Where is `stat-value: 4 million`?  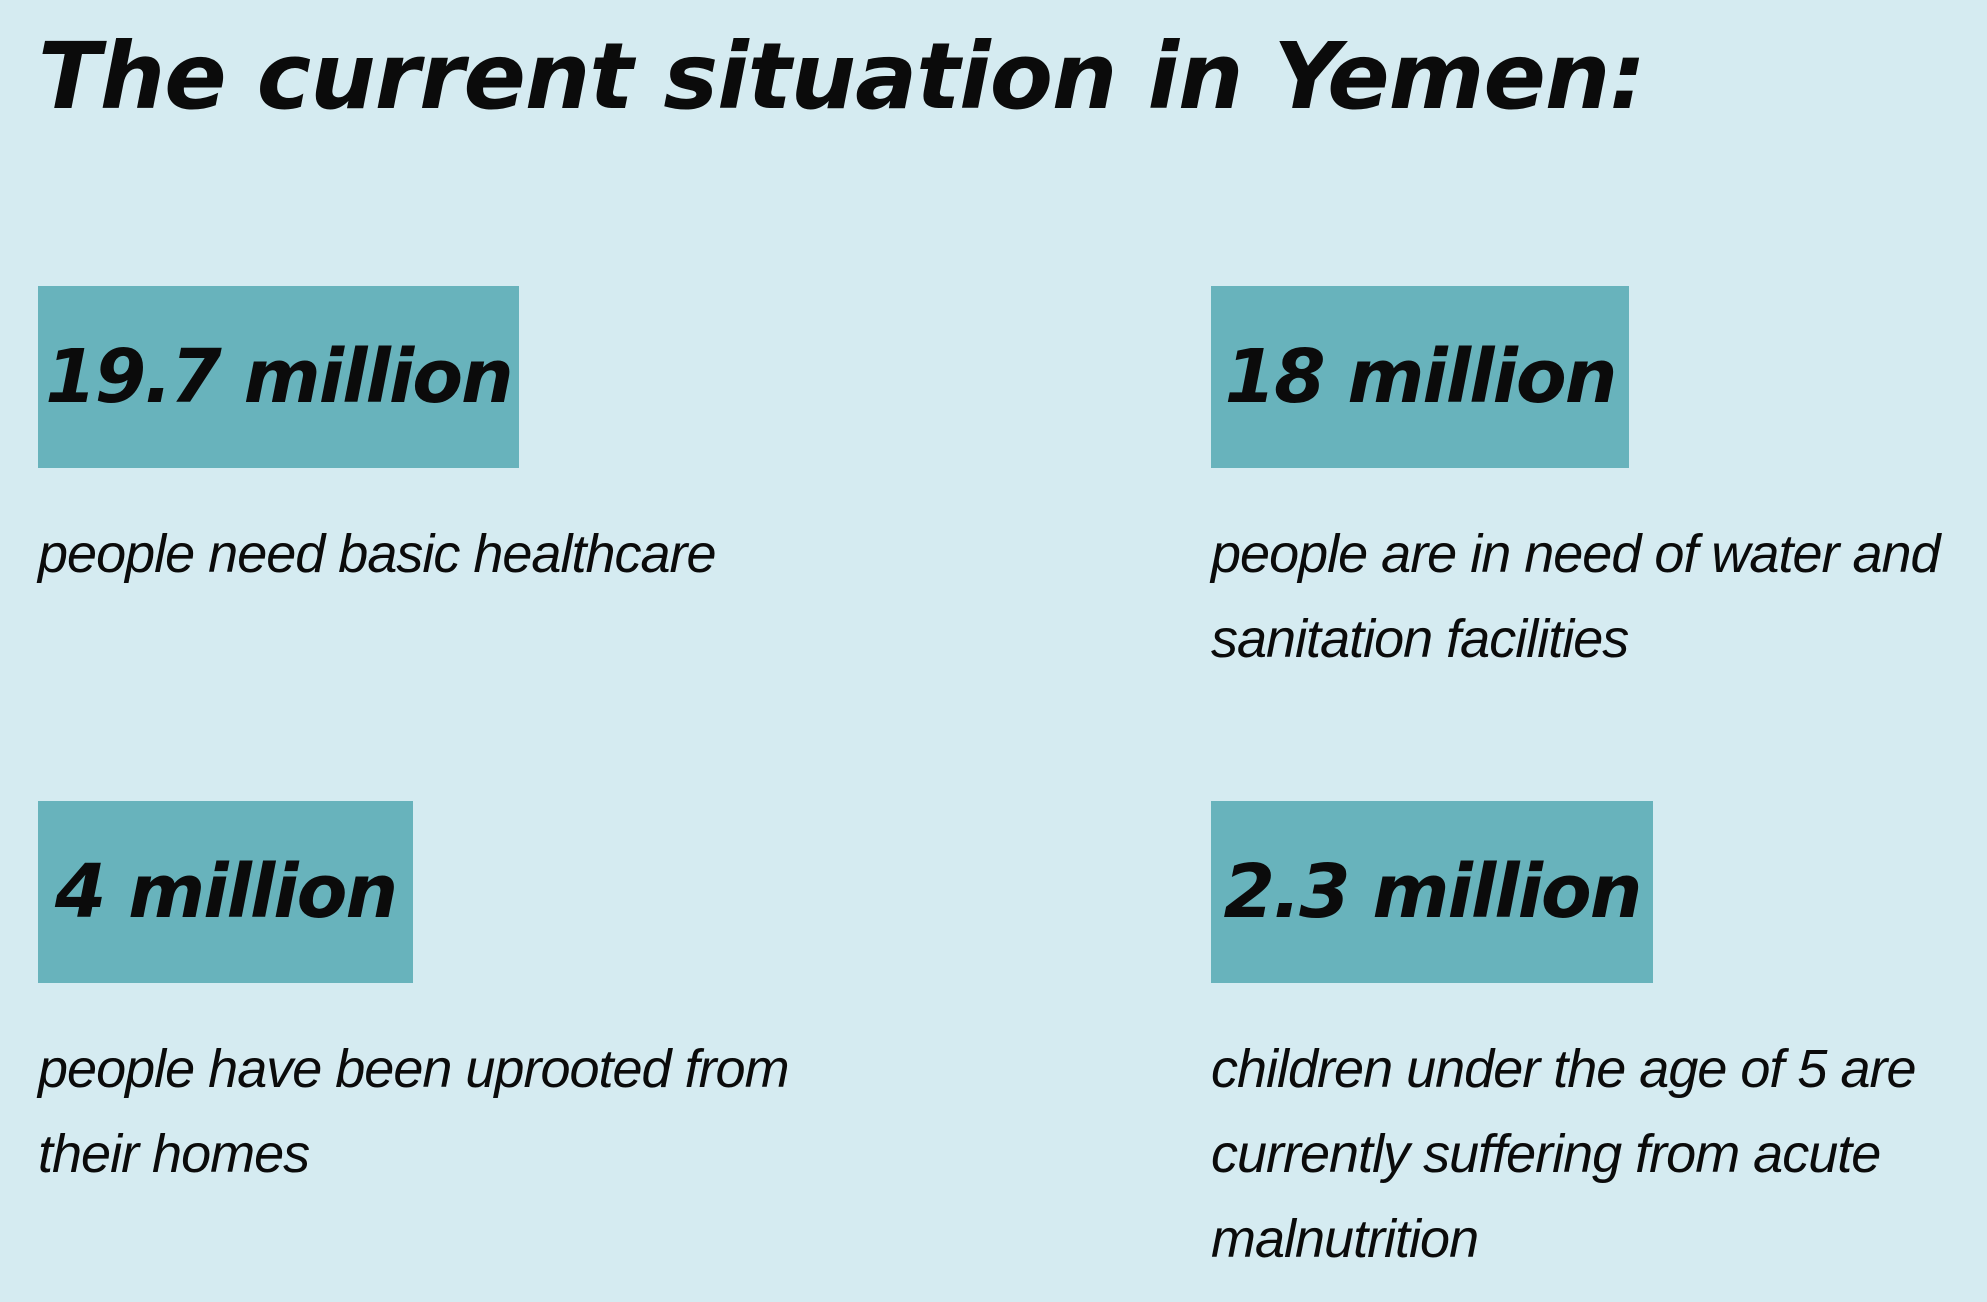 stat-value: 4 million is located at coordinates (226, 892).